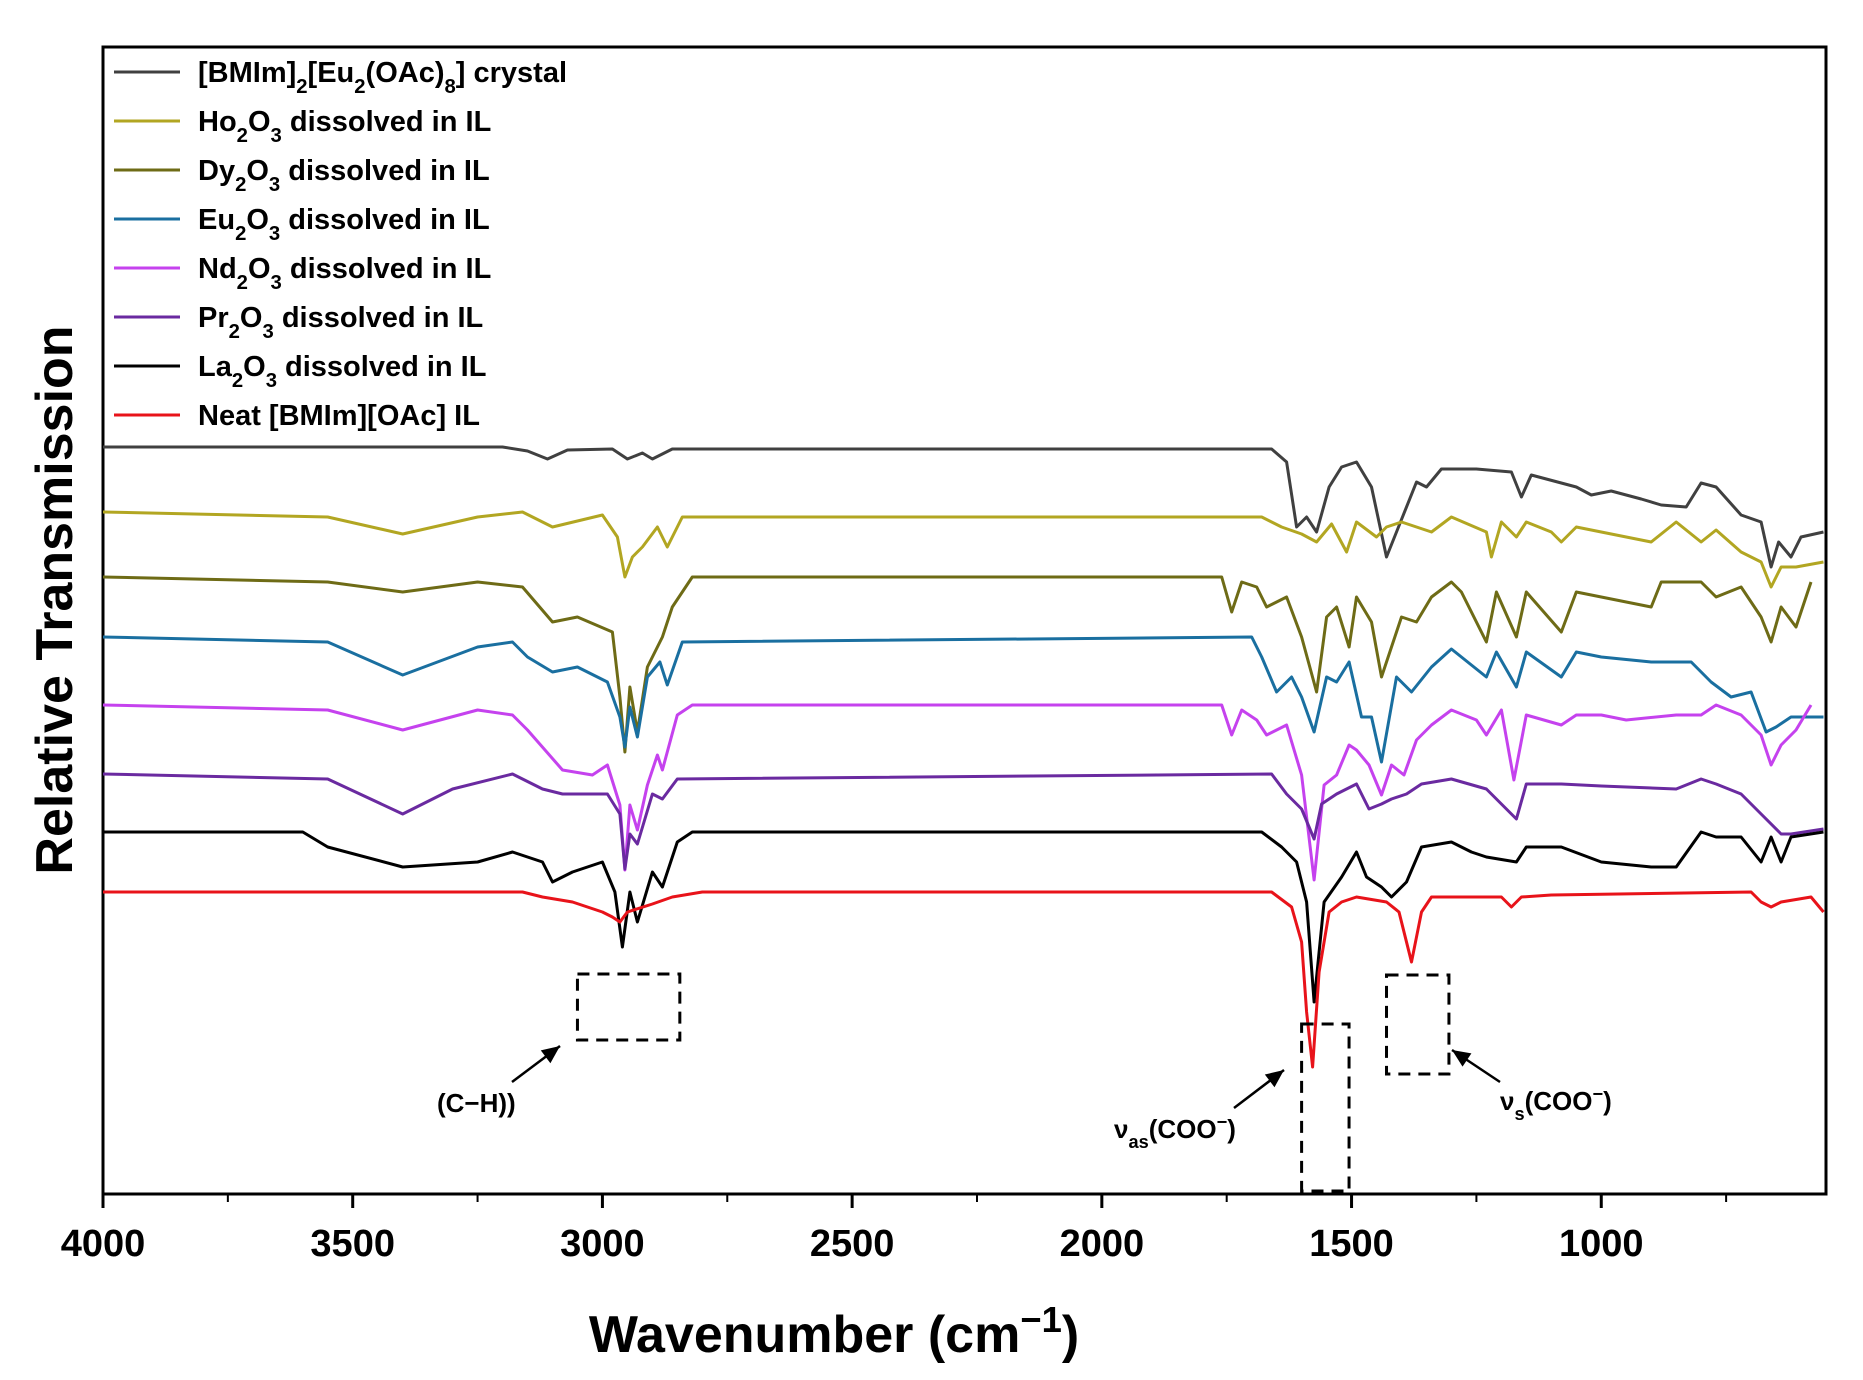 Image resolution: width=1863 pixels, height=1380 pixels. Describe the element at coordinates (602, 1244) in the screenshot. I see `x-tick-label-3: 3000` at that location.